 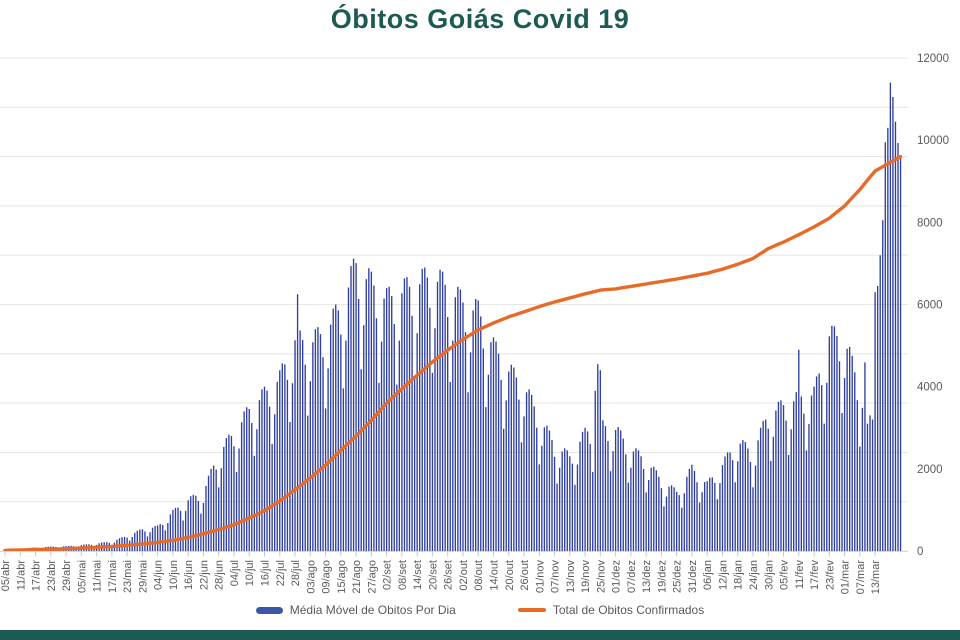 I want to click on x-axis-label: 22/jun, so click(x=204, y=575).